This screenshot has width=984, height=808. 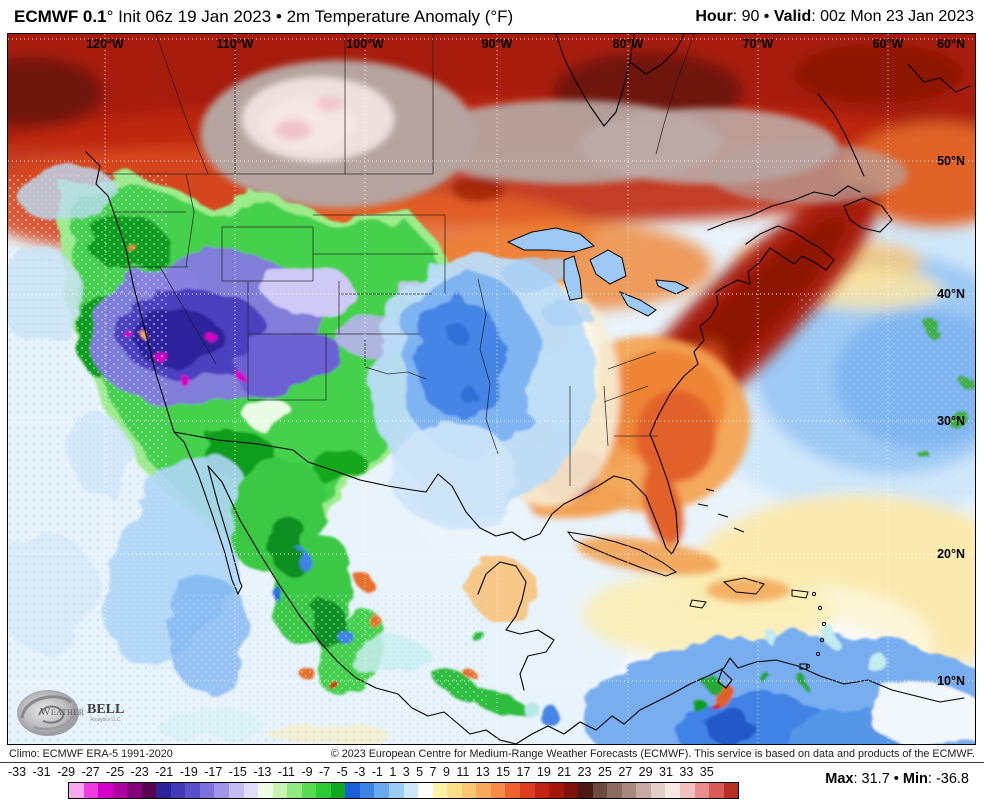 I want to click on colorbar-tick-label: 15, so click(x=503, y=772).